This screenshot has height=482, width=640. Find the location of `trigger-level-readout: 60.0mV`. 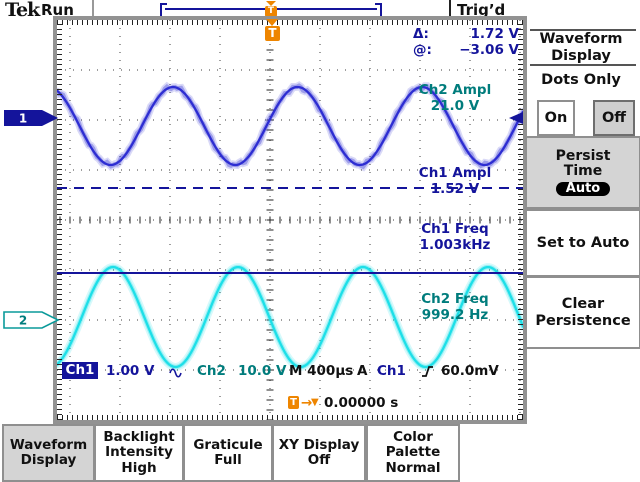

trigger-level-readout: 60.0mV is located at coordinates (470, 371).